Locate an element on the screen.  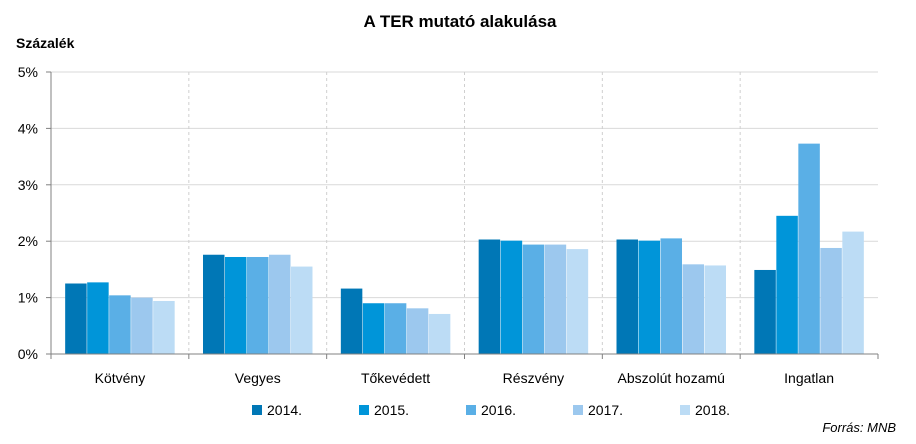
x-tick-label: Kötvény is located at coordinates (120, 378).